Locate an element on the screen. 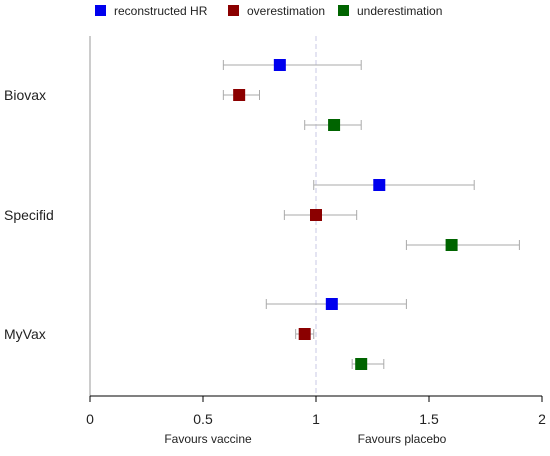 This screenshot has height=456, width=550. point-biovax-reconstructed-hr is located at coordinates (279, 65).